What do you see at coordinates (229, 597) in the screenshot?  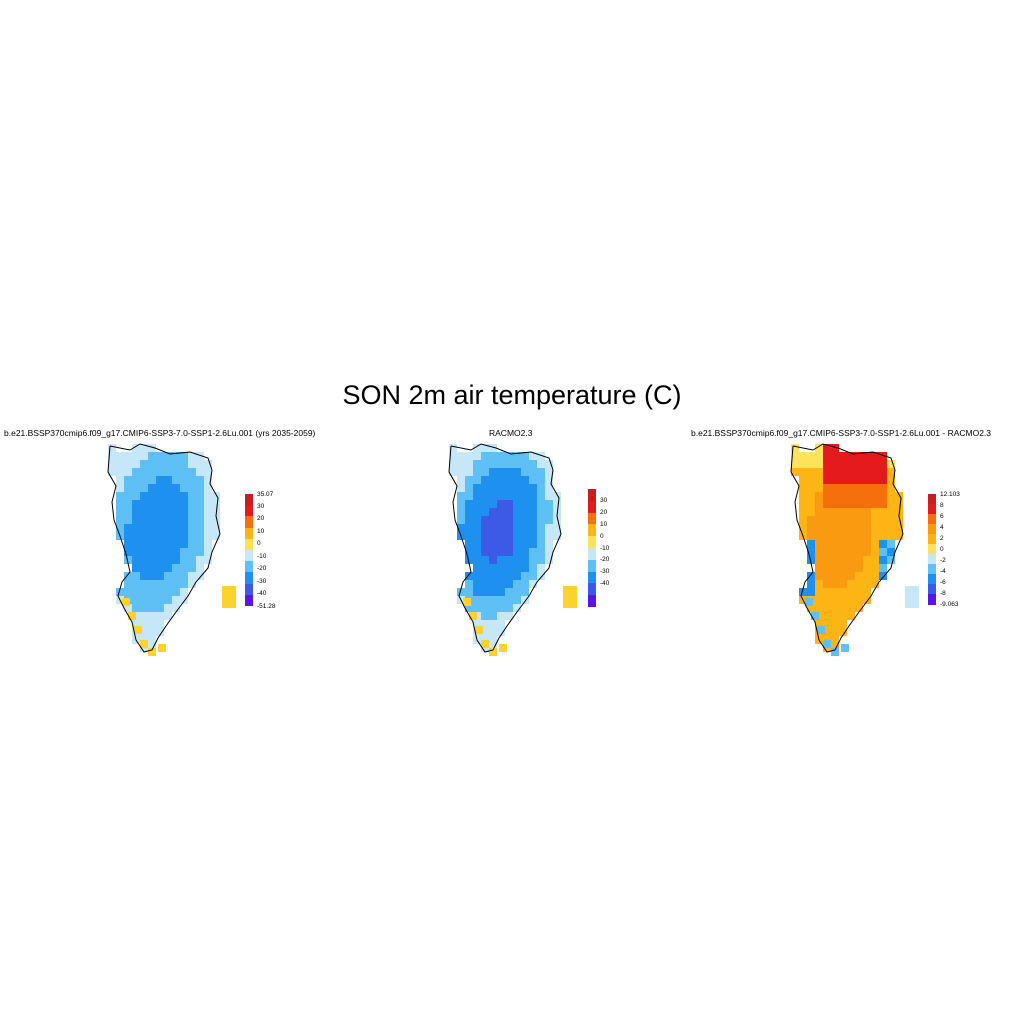 I see `island-cells` at bounding box center [229, 597].